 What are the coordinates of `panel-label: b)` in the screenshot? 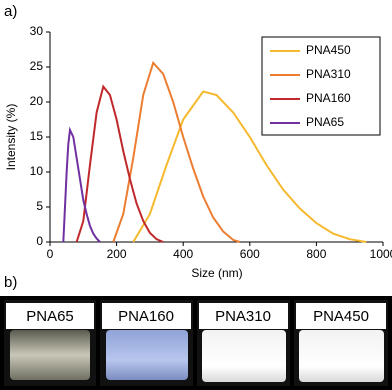 It's located at (10, 282).